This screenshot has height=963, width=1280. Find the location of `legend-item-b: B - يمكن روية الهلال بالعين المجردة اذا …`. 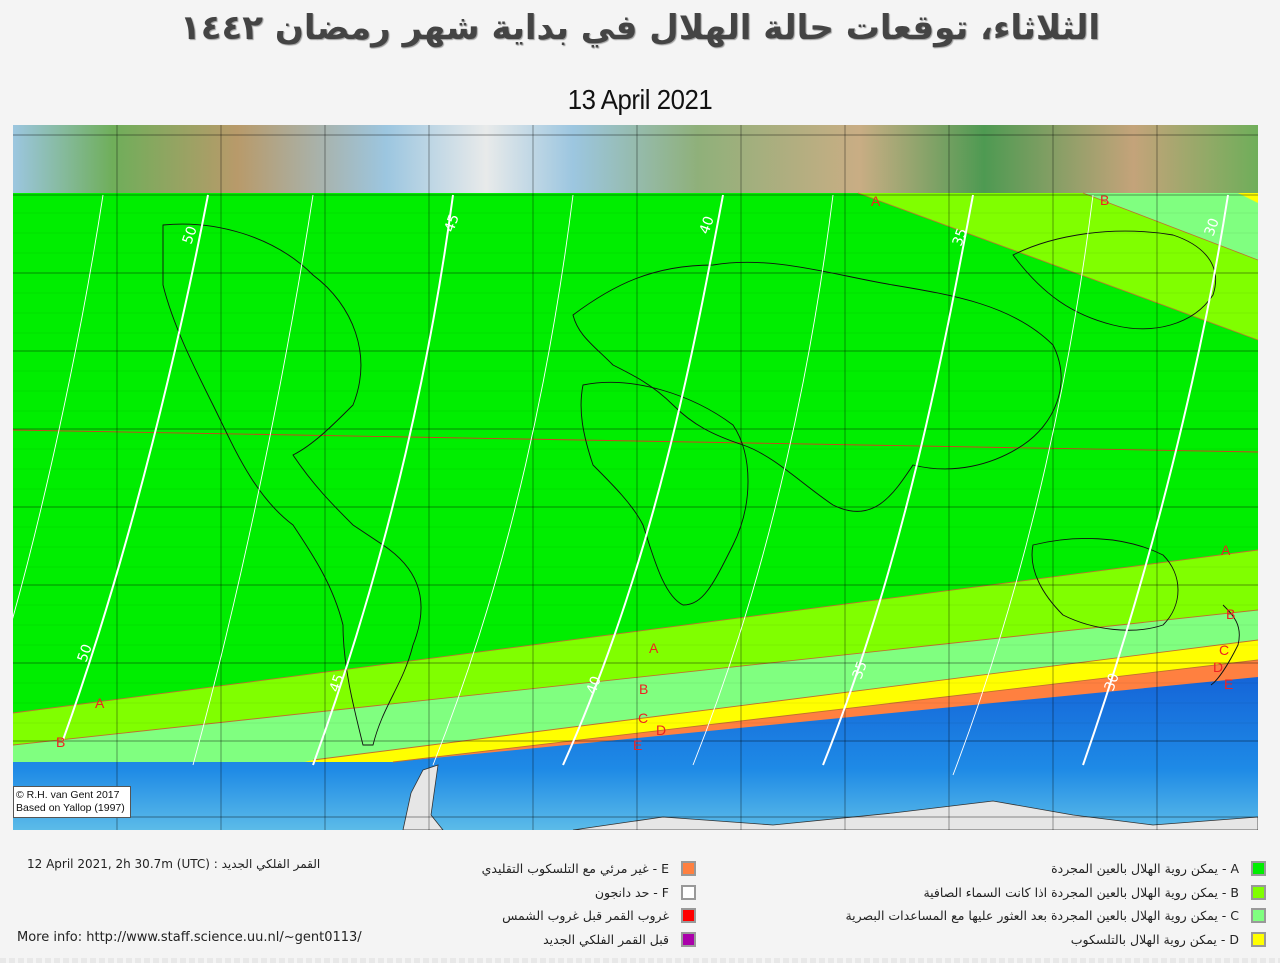

legend-item-b: B - يمكن روية الهلال بالعين المجردة اذا … is located at coordinates (1055, 893).